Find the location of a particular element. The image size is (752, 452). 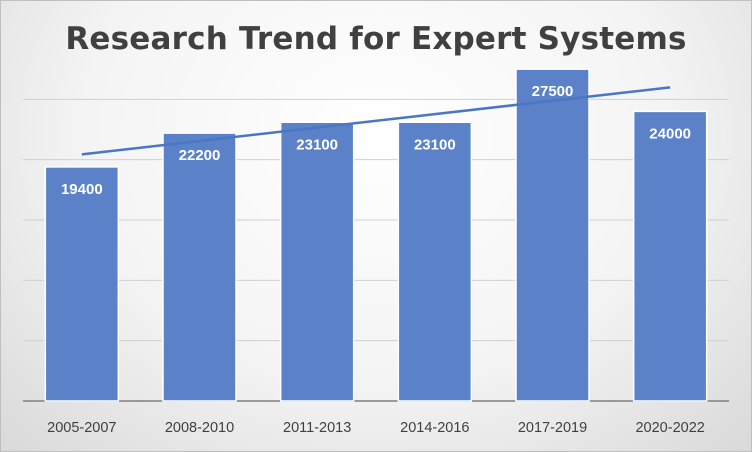

data-label: 24000 is located at coordinates (670, 133).